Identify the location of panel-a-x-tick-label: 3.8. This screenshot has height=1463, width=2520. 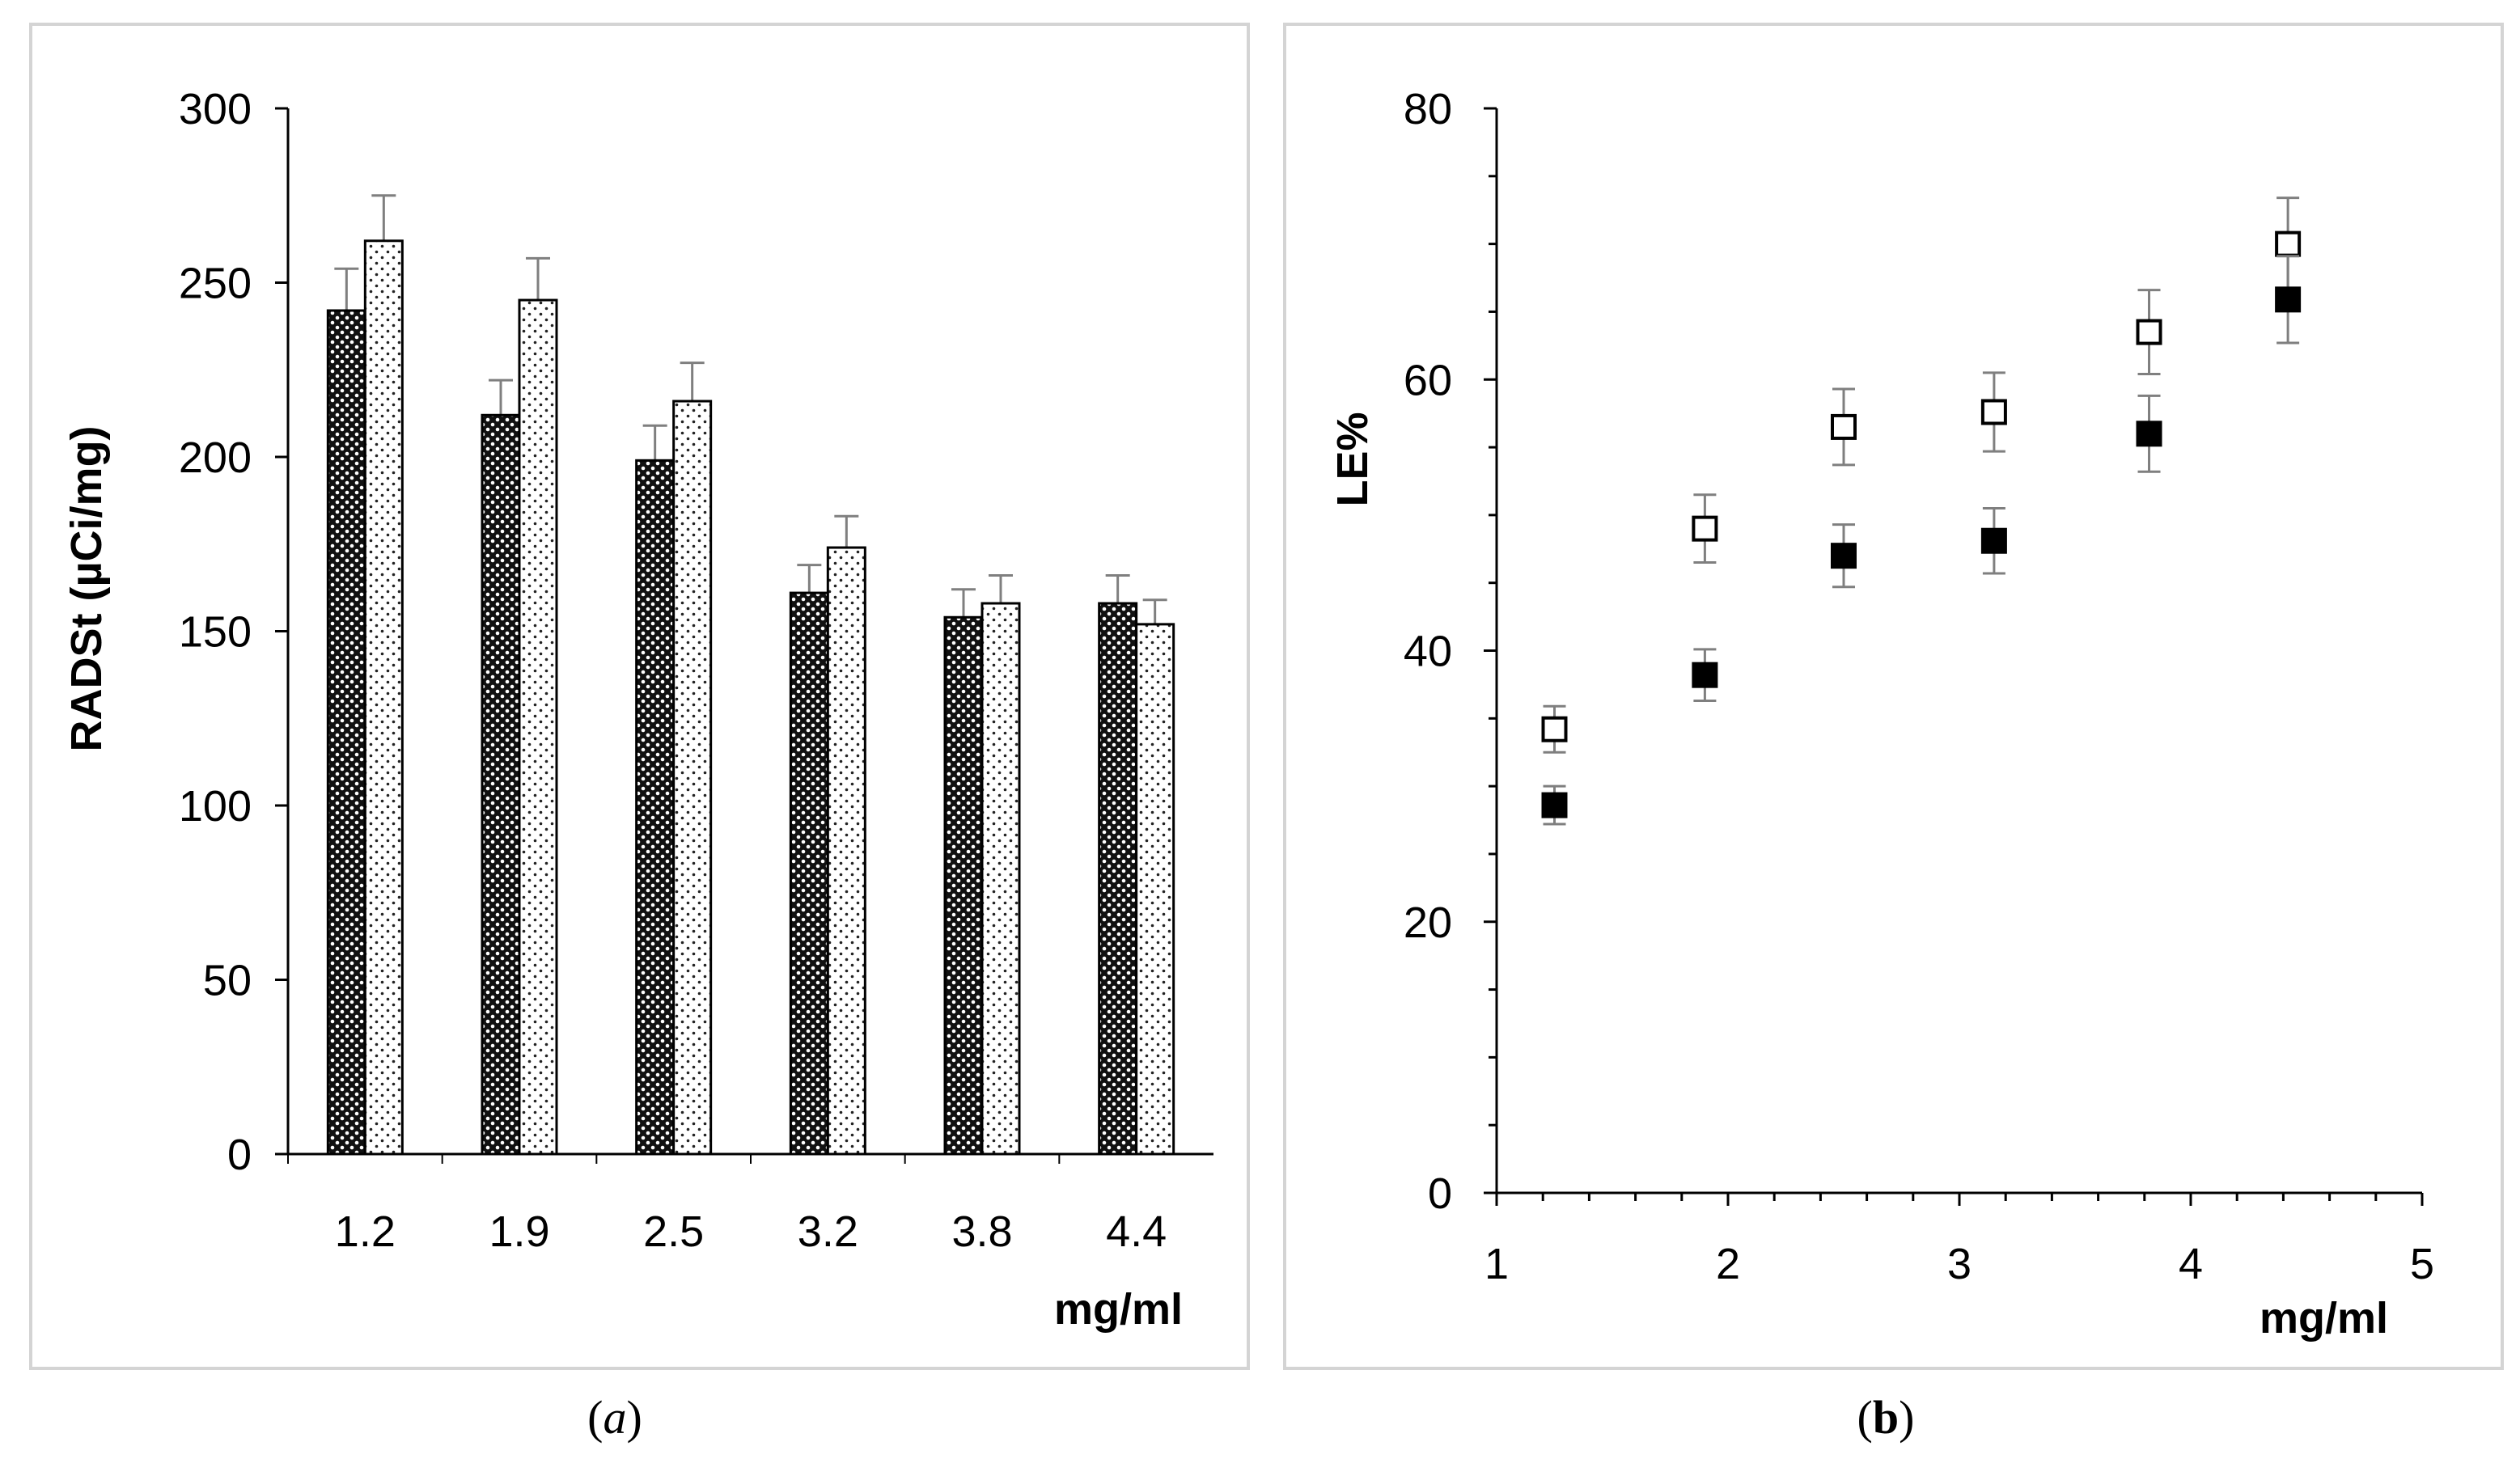
(981, 1231).